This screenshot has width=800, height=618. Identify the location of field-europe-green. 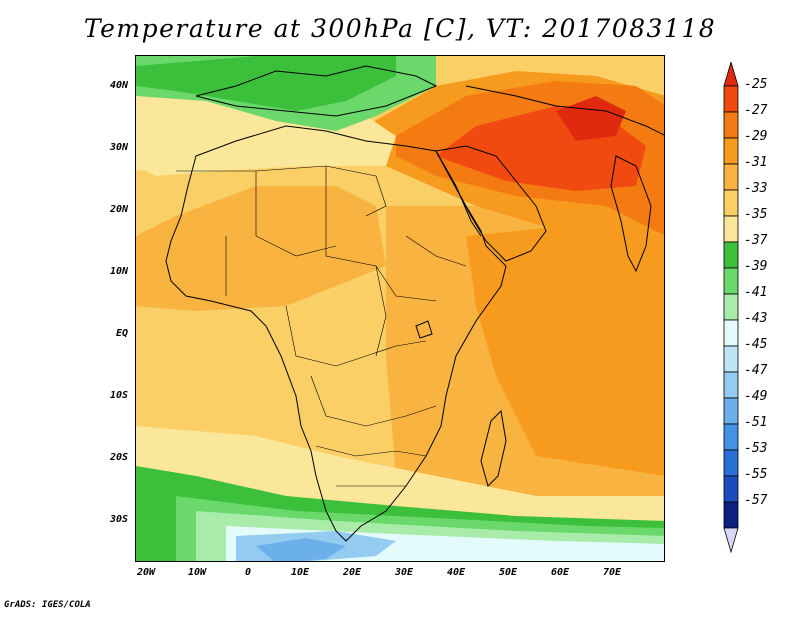
(266, 83).